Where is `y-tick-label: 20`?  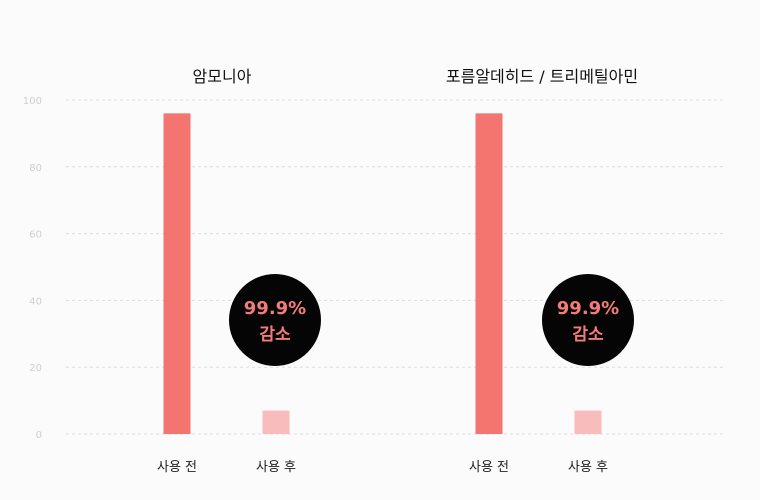 y-tick-label: 20 is located at coordinates (35, 368).